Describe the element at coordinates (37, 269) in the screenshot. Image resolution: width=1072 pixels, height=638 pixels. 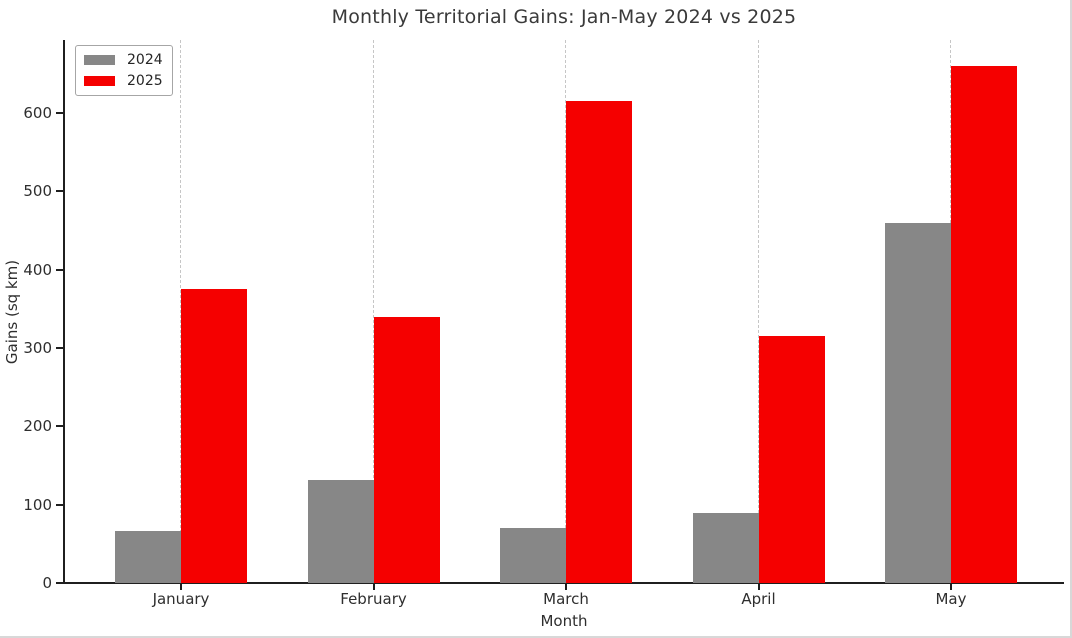
I see `y-tick-label: 400` at that location.